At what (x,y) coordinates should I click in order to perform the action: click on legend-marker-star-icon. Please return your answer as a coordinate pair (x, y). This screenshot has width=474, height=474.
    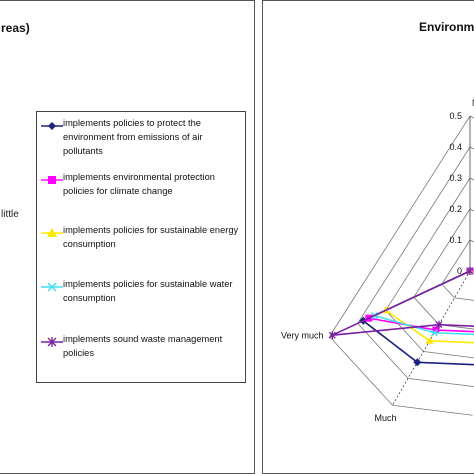
    Looking at the image, I should click on (52, 342).